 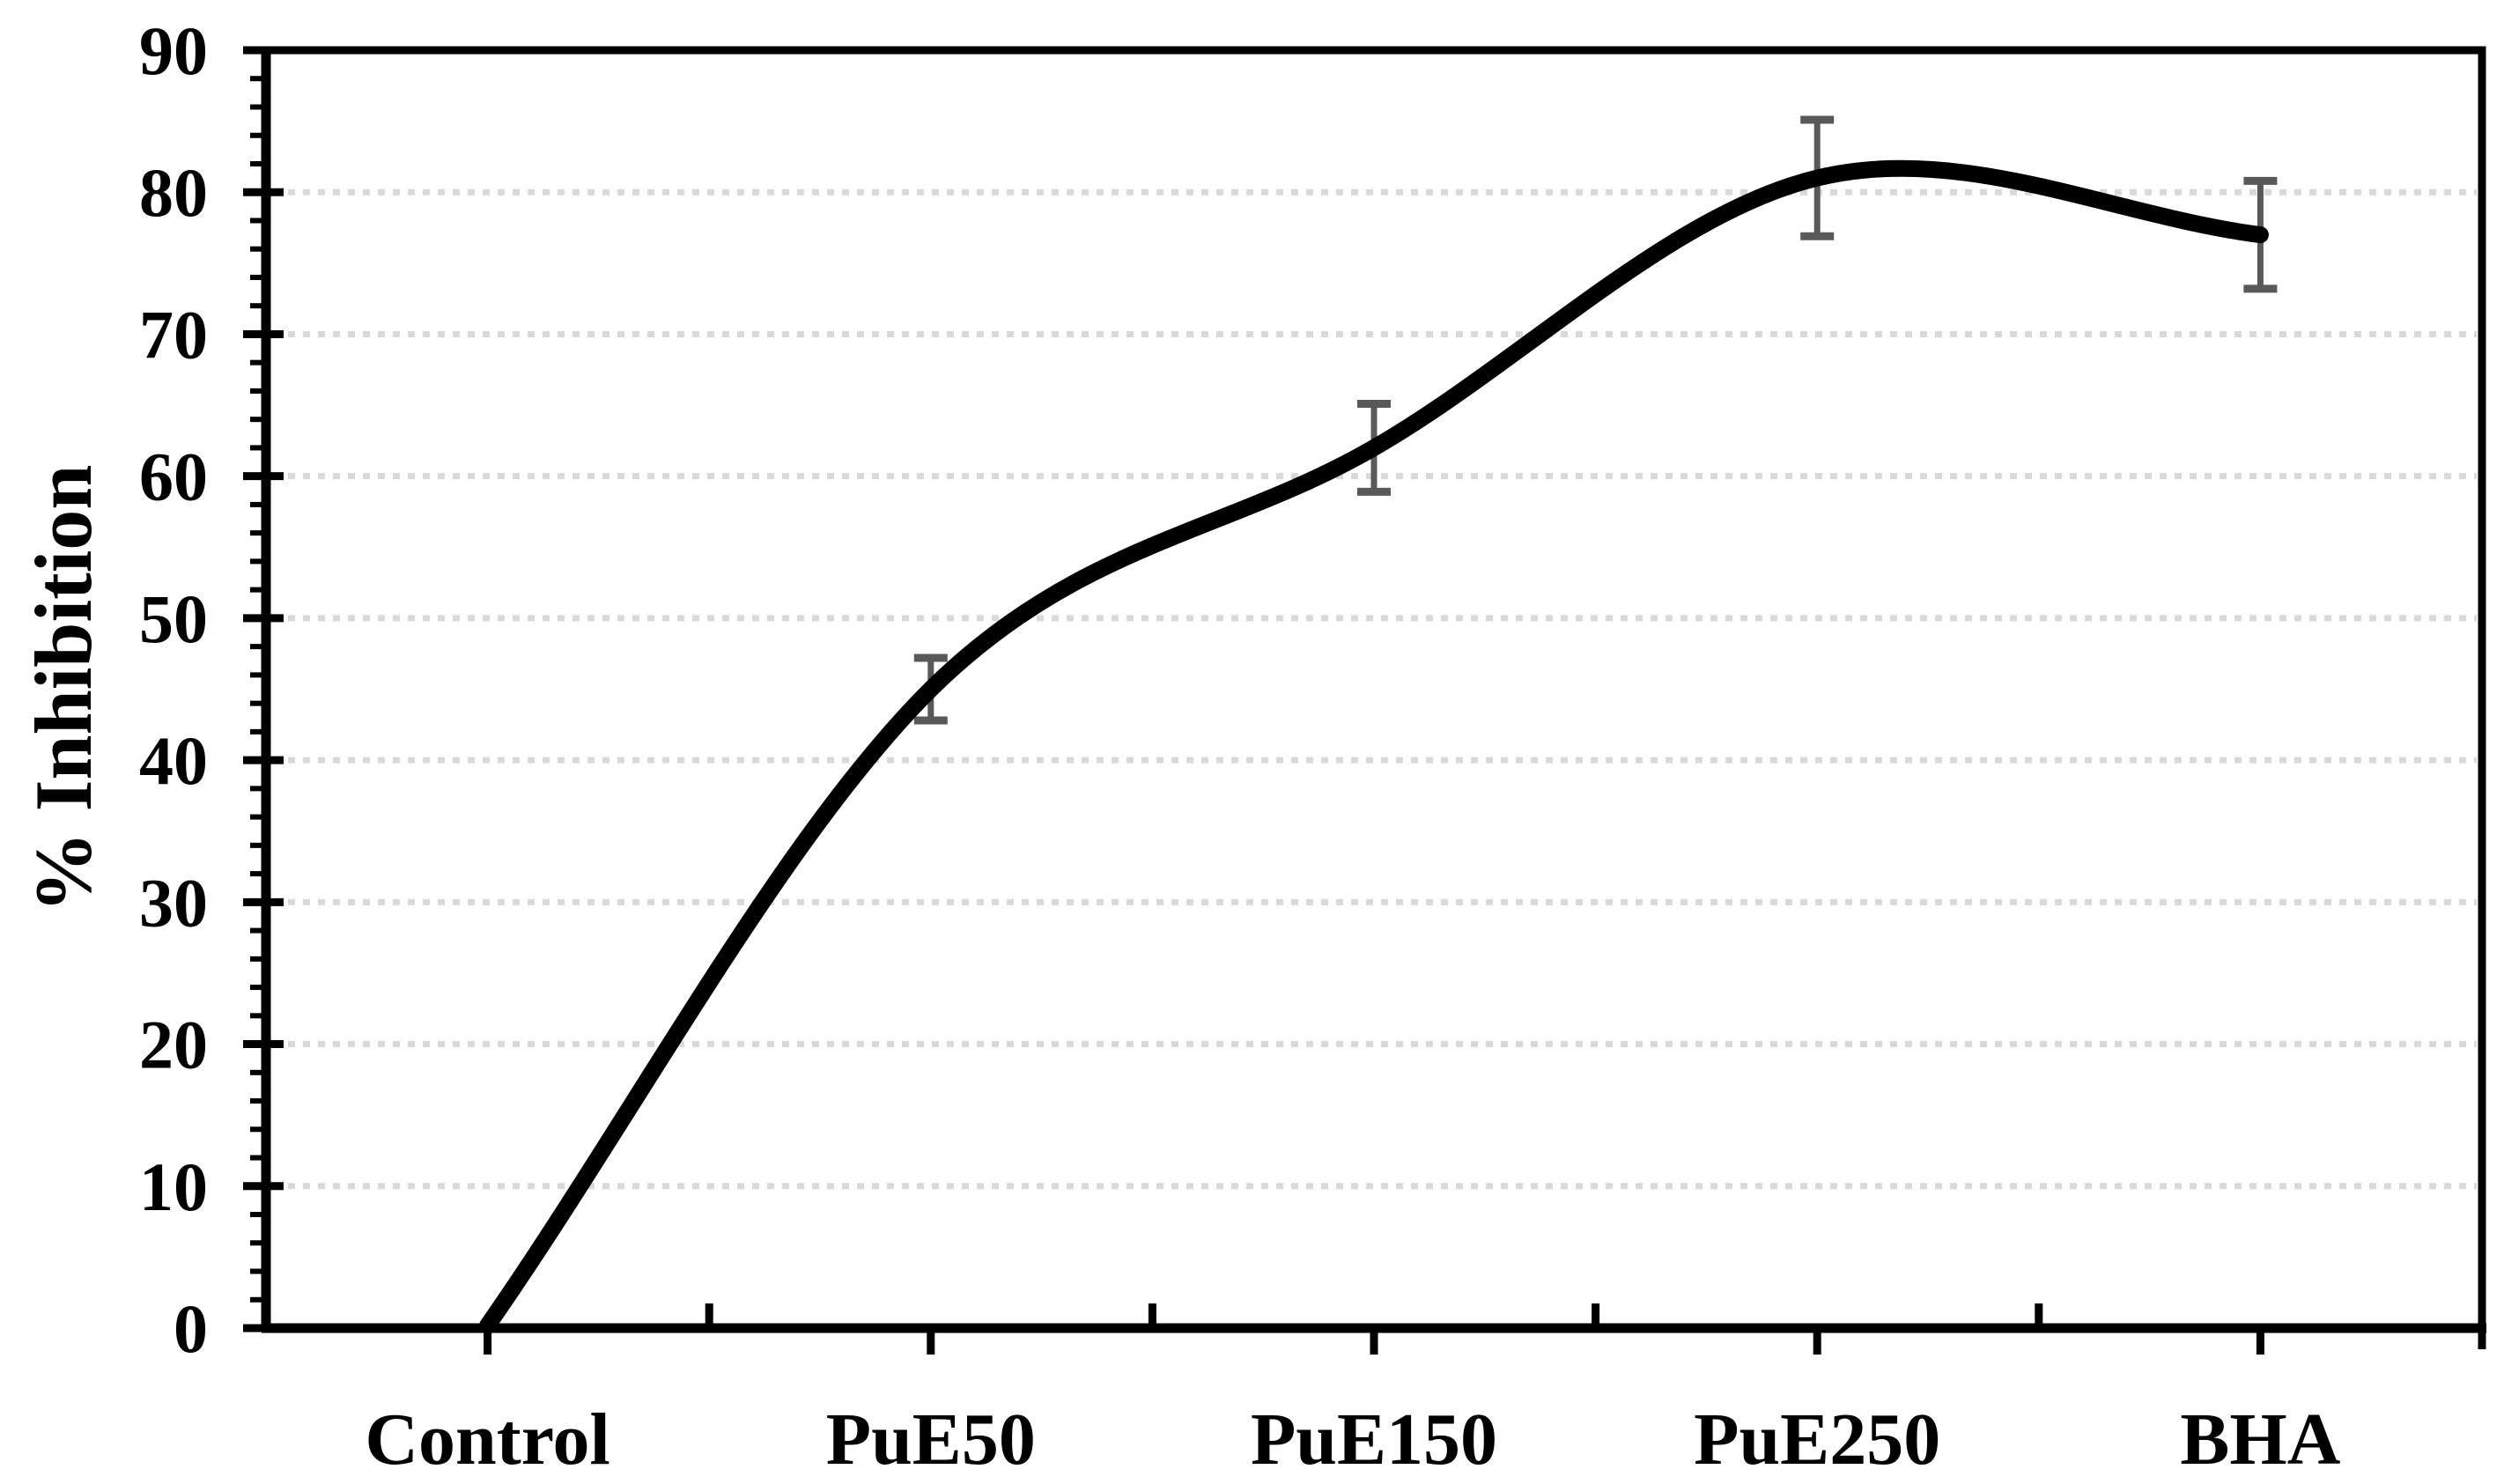 I want to click on y-tick-label: 30, so click(x=173, y=902).